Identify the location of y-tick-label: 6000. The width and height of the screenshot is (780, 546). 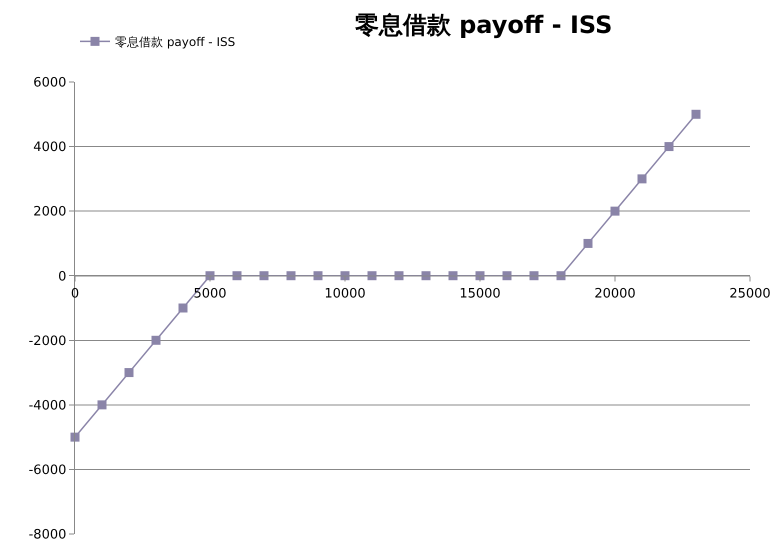
(49, 83).